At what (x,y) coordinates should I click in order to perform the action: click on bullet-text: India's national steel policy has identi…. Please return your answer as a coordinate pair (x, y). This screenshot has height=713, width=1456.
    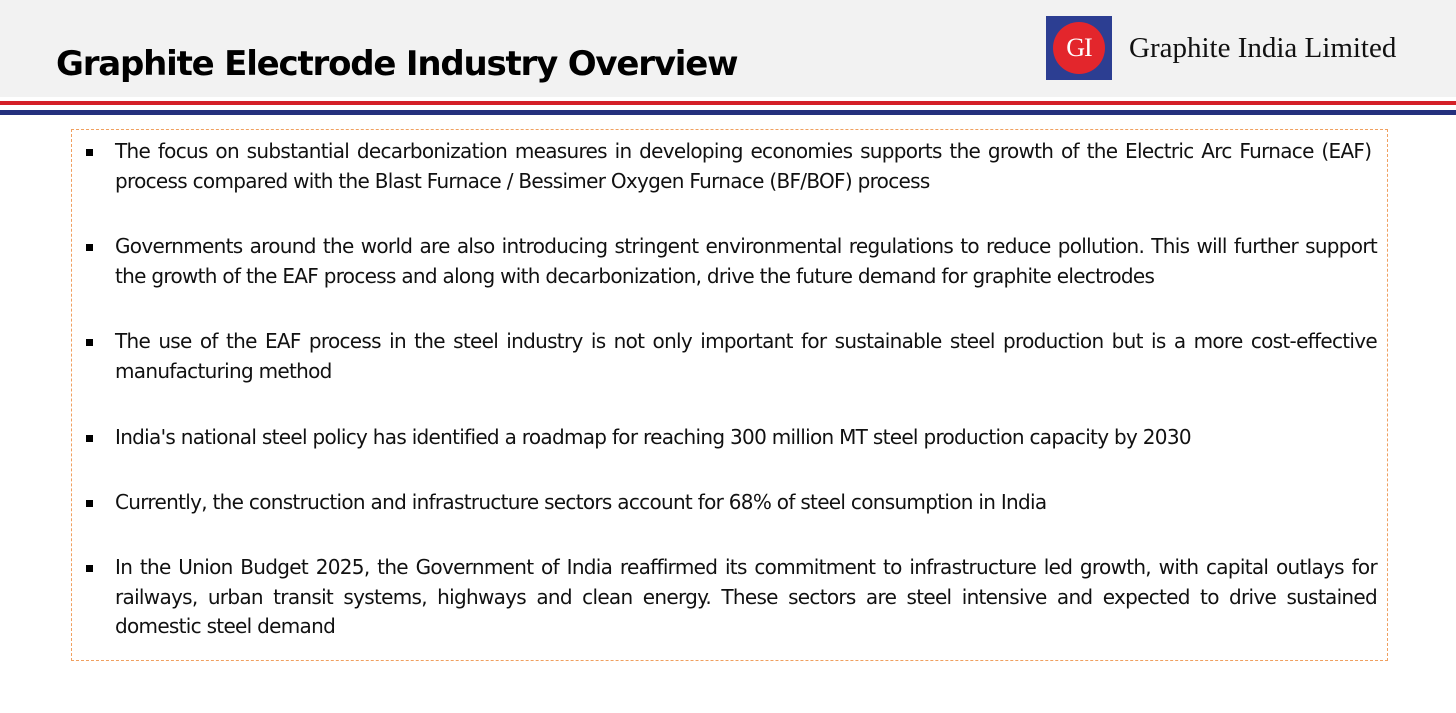
    Looking at the image, I should click on (653, 437).